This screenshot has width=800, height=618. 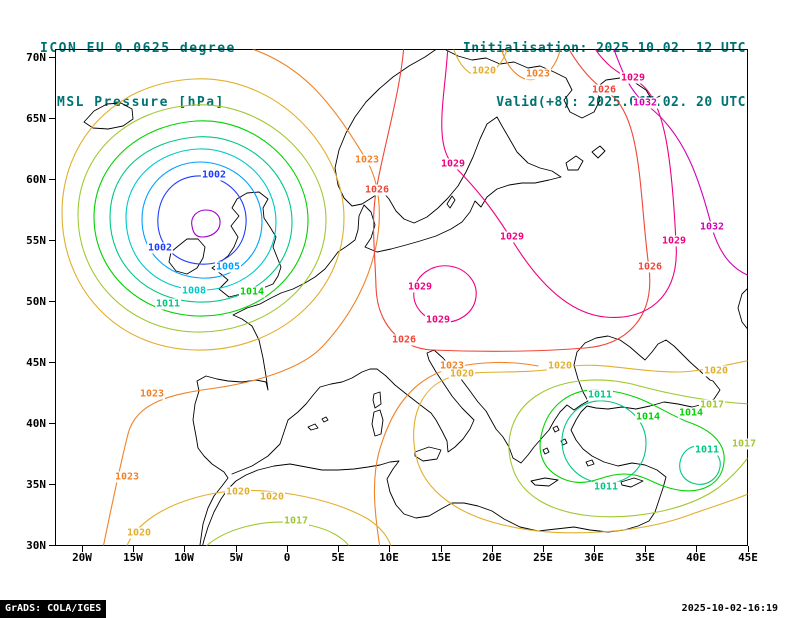 What do you see at coordinates (492, 557) in the screenshot?
I see `lon-tick-label: 20E` at bounding box center [492, 557].